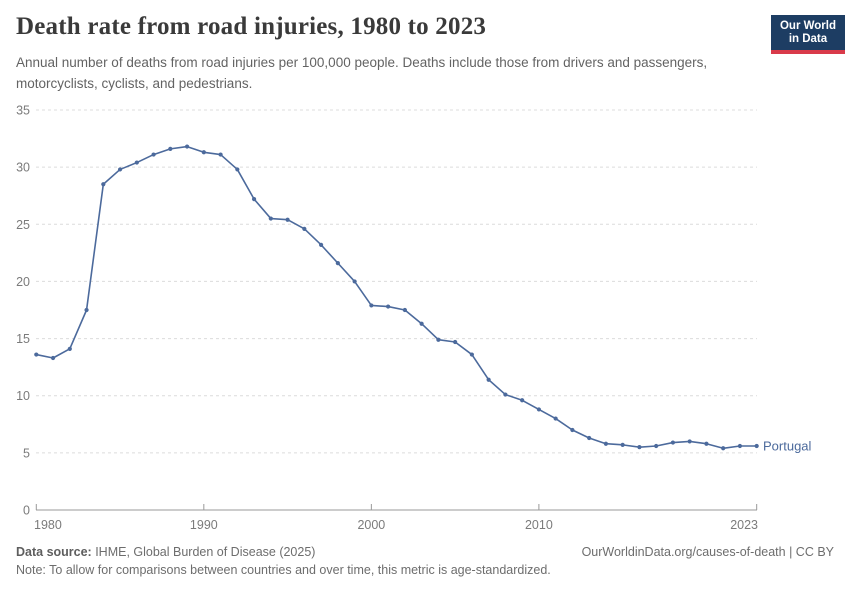  Describe the element at coordinates (23, 225) in the screenshot. I see `y-tick-label: 25` at that location.